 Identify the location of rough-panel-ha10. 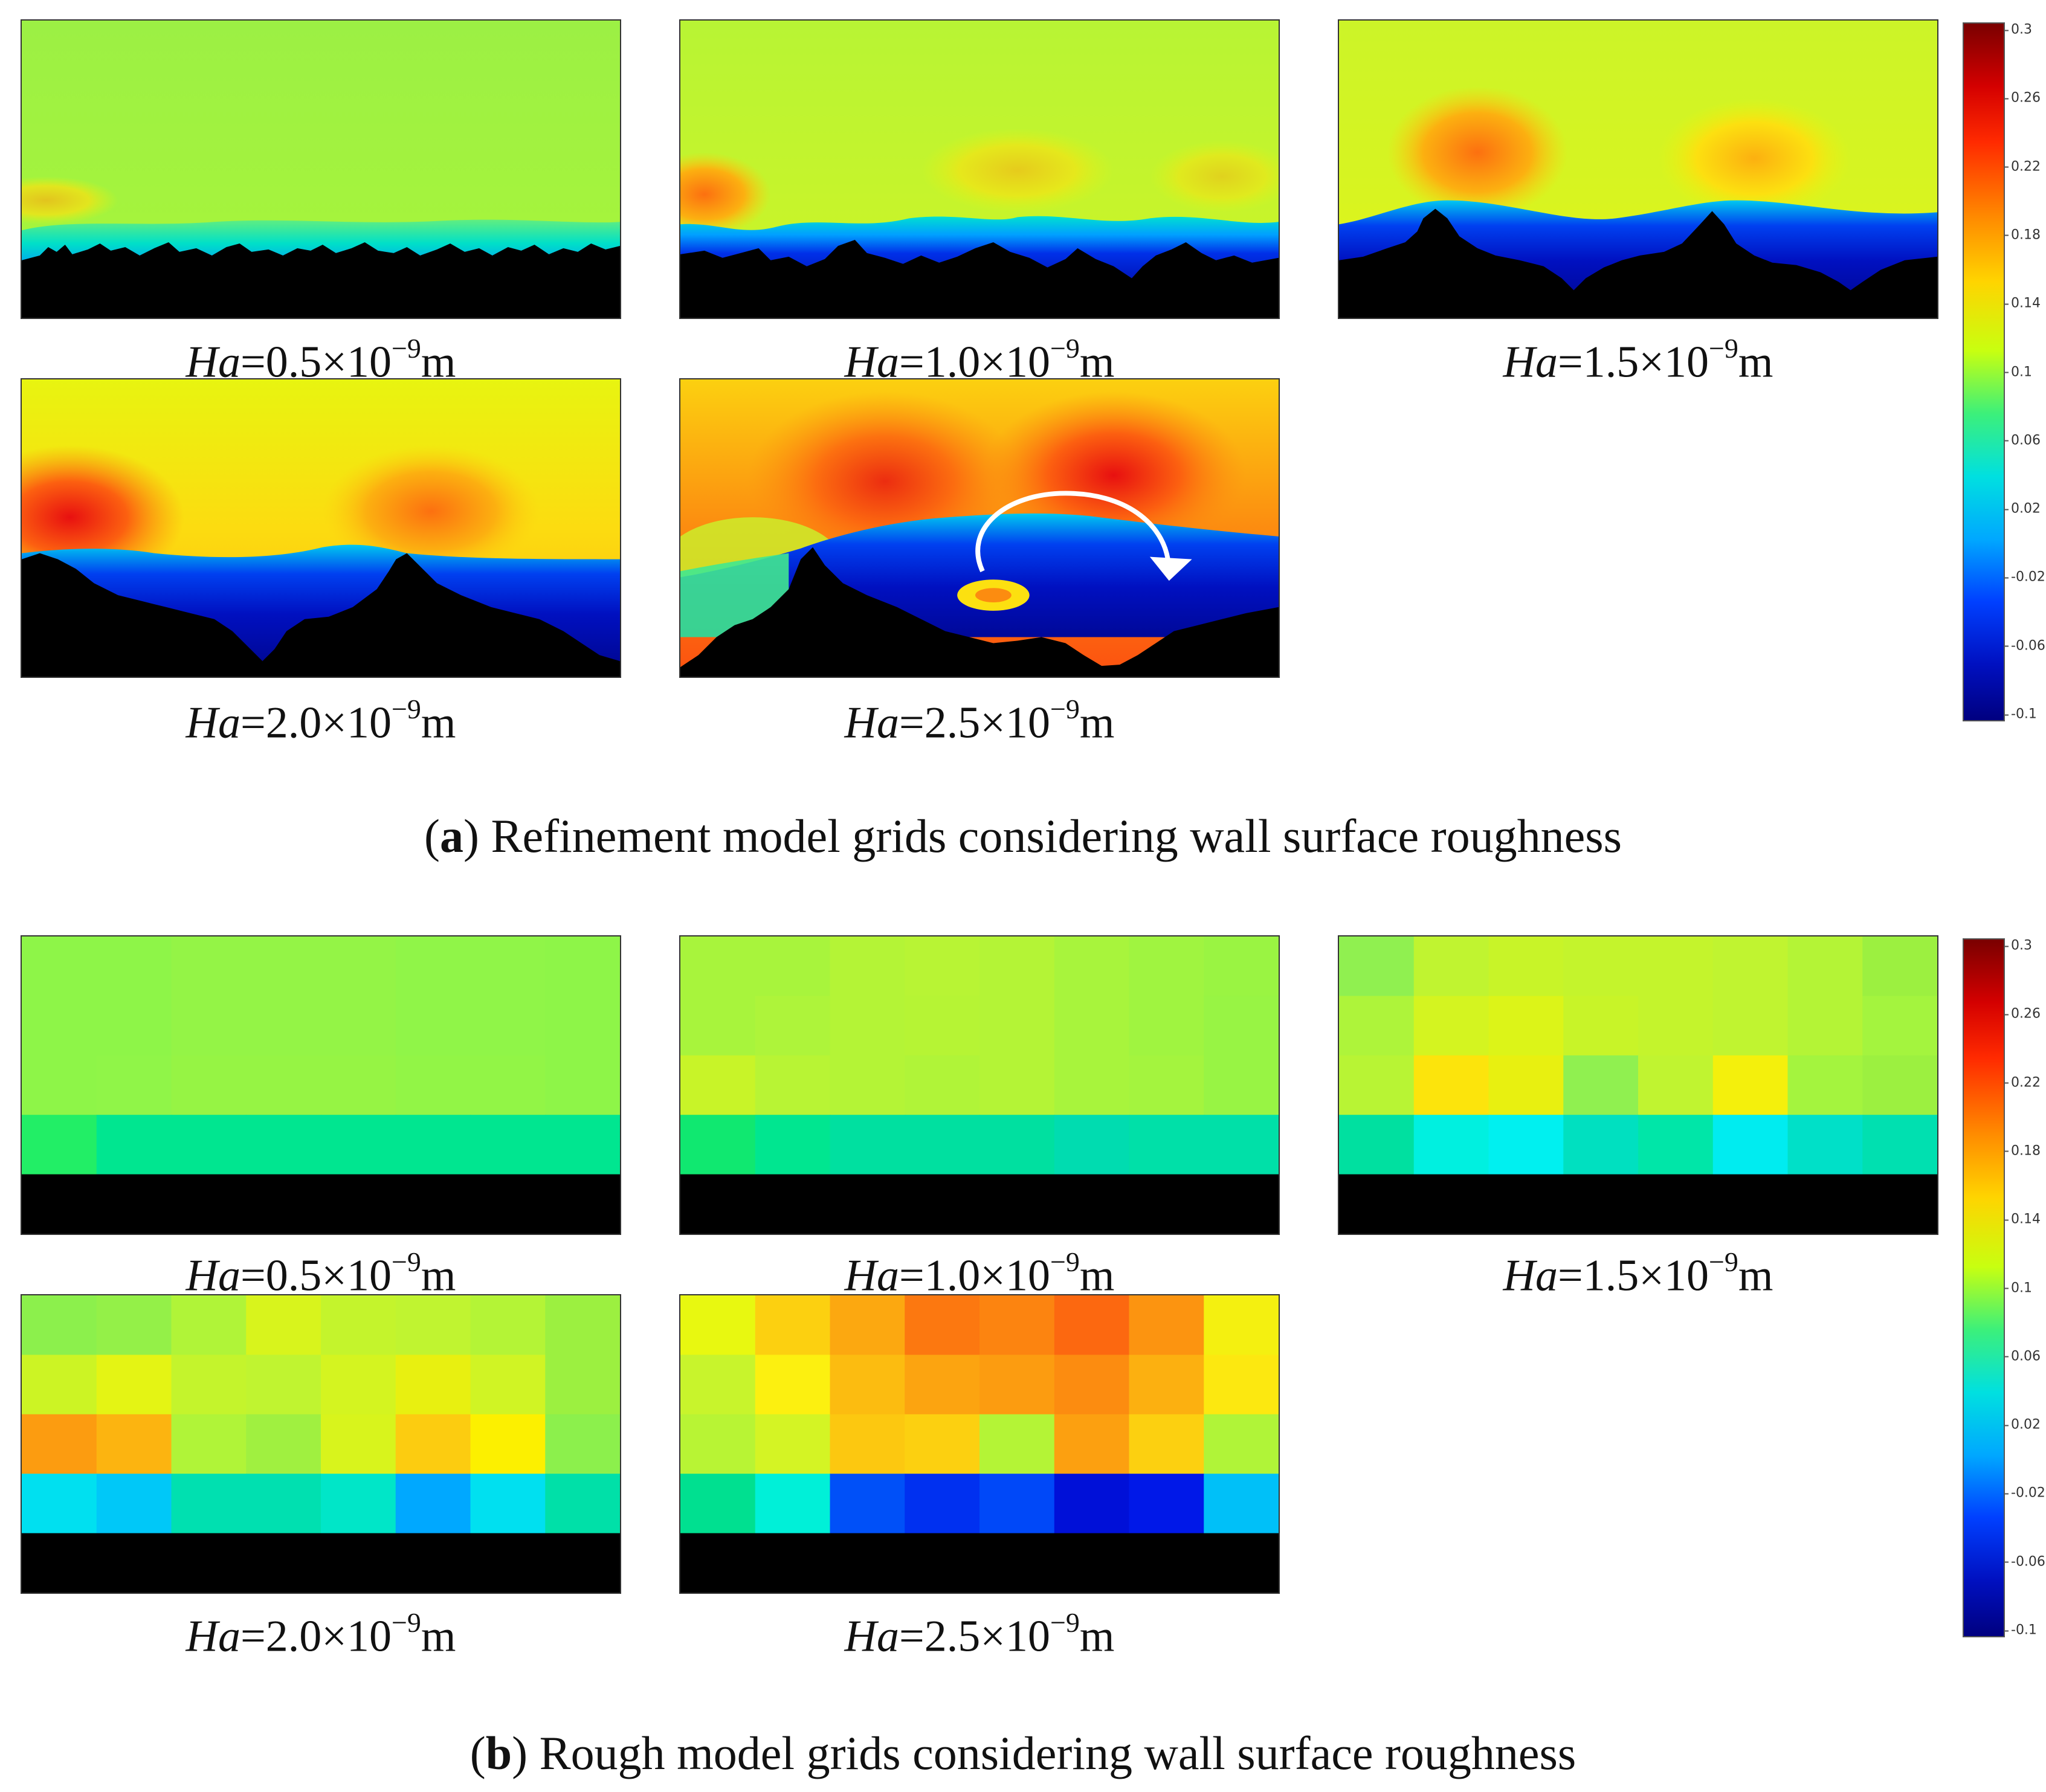
(979, 1085).